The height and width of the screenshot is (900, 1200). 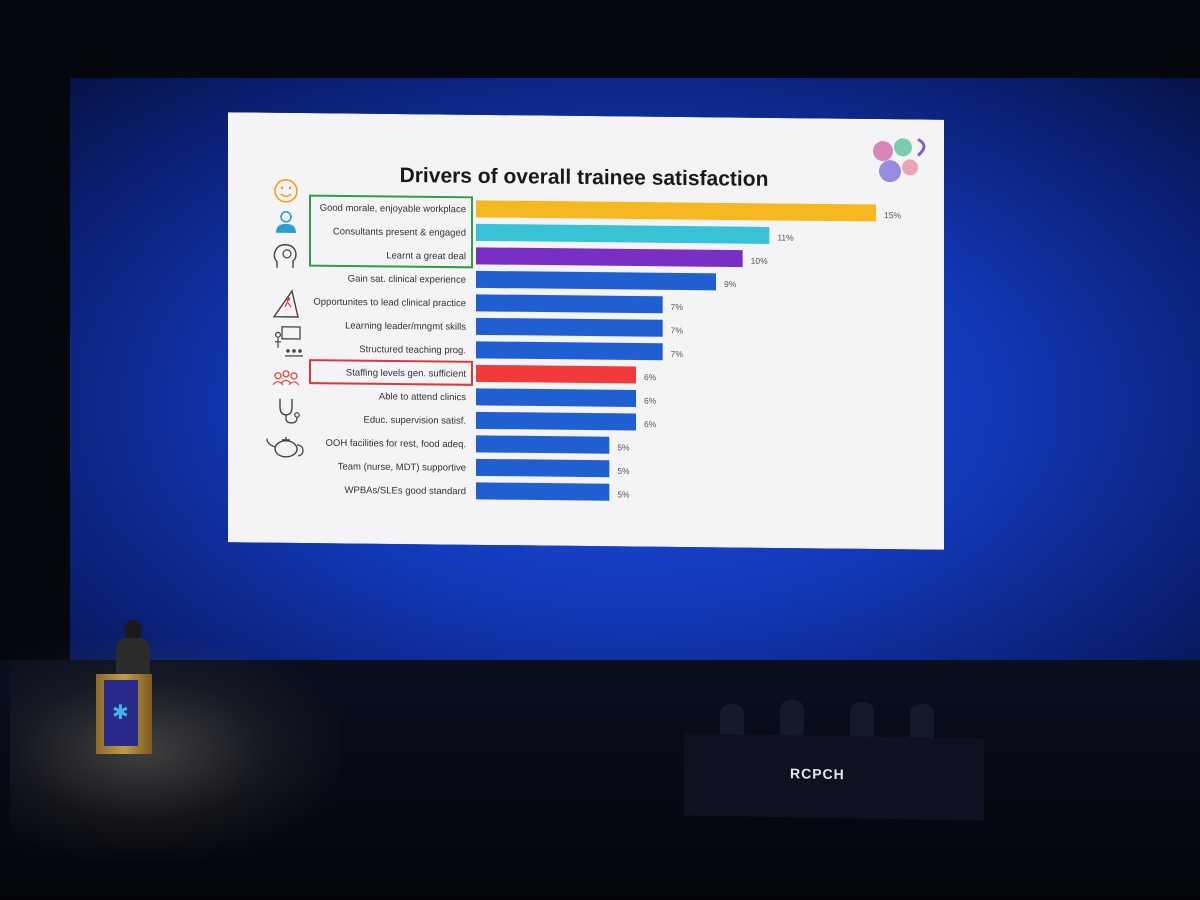 What do you see at coordinates (584, 177) in the screenshot?
I see `chart-title: Drivers of overall trainee satisfaction` at bounding box center [584, 177].